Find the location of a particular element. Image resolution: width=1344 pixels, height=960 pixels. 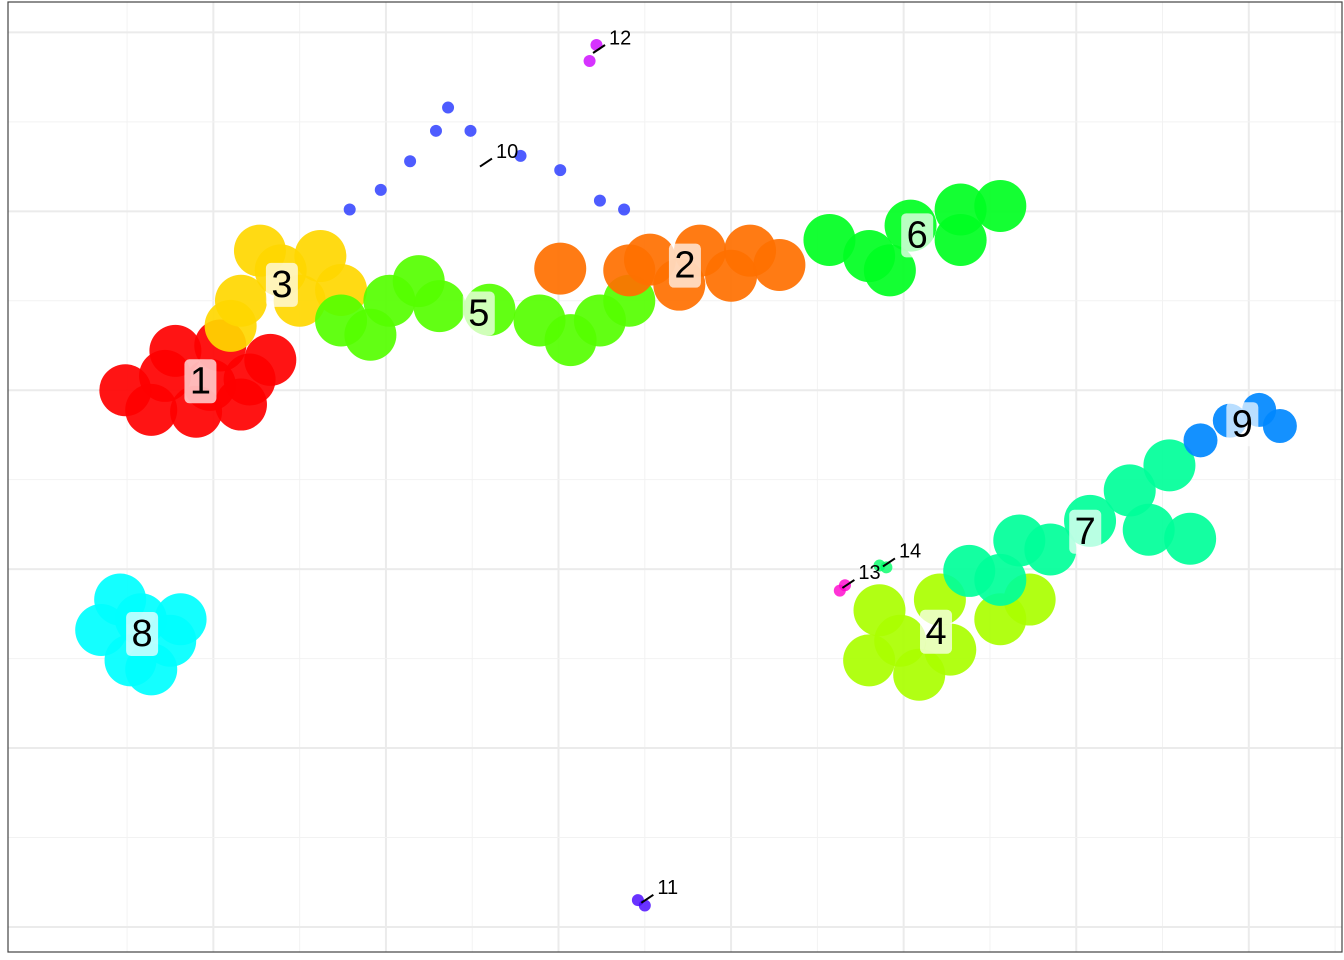

cluster-label: 2 is located at coordinates (684, 266).